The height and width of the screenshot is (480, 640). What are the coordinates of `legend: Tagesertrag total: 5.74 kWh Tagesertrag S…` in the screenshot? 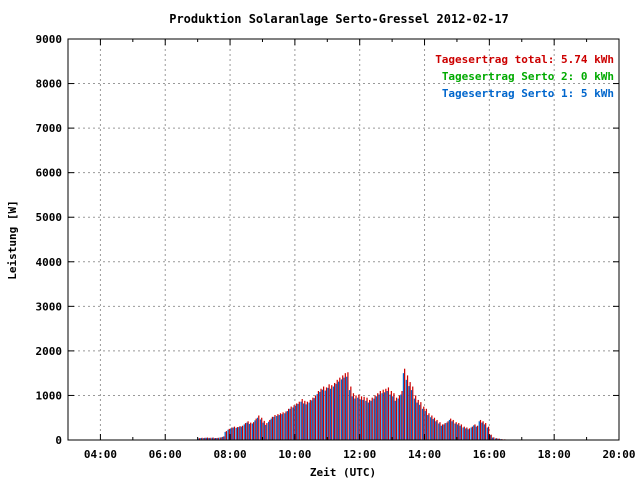 It's located at (524, 76).